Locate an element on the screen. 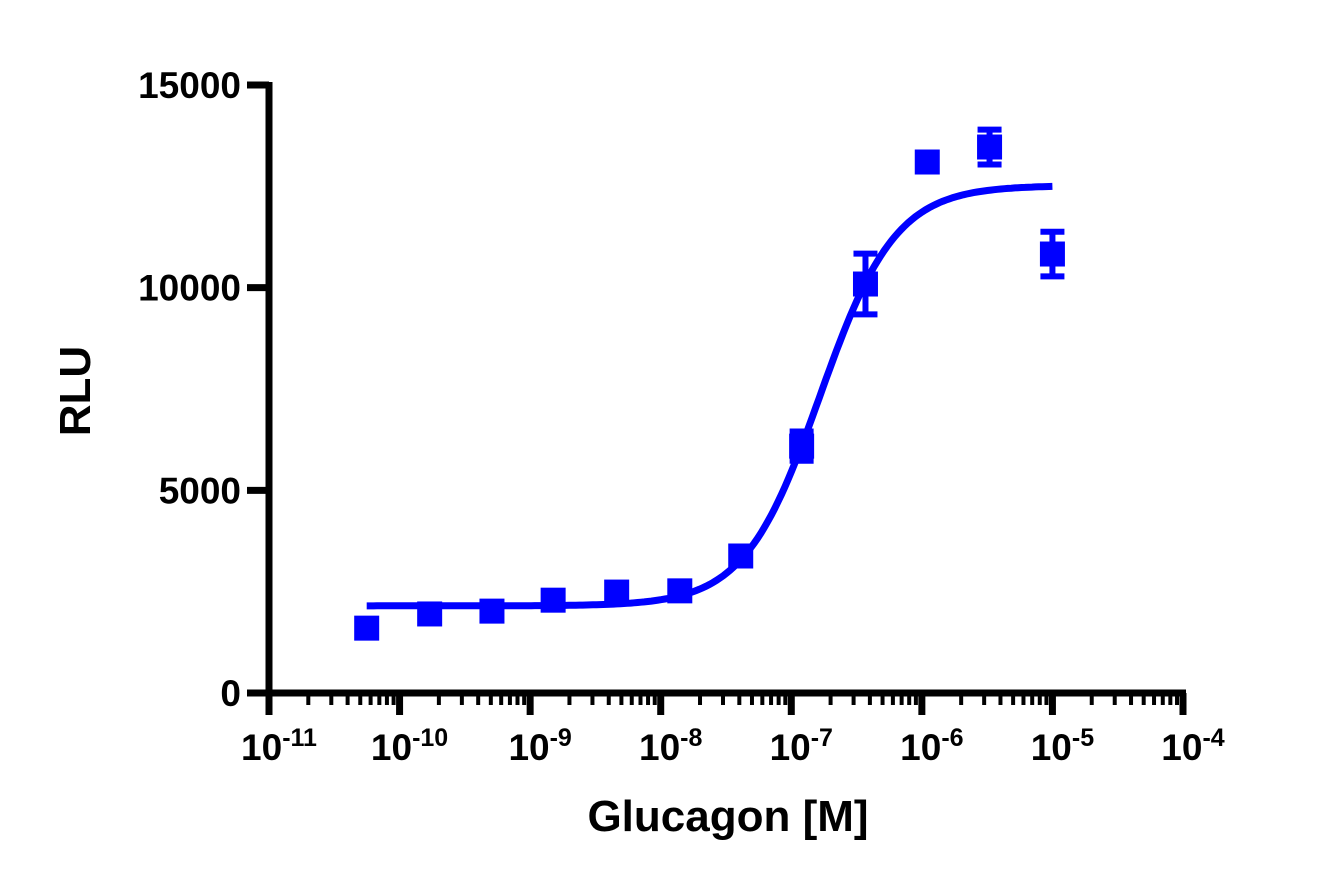 The image size is (1325, 886). x-tick-label: 10⁻⁵ is located at coordinates (1062, 746).